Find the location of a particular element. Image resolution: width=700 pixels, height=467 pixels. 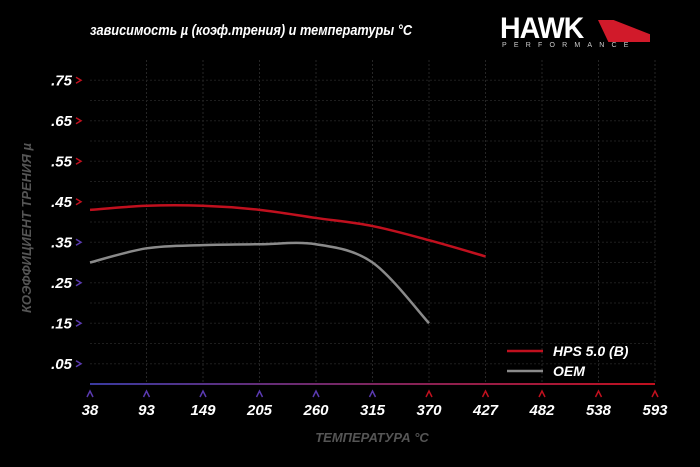

x-tick-label: 149 is located at coordinates (203, 410).